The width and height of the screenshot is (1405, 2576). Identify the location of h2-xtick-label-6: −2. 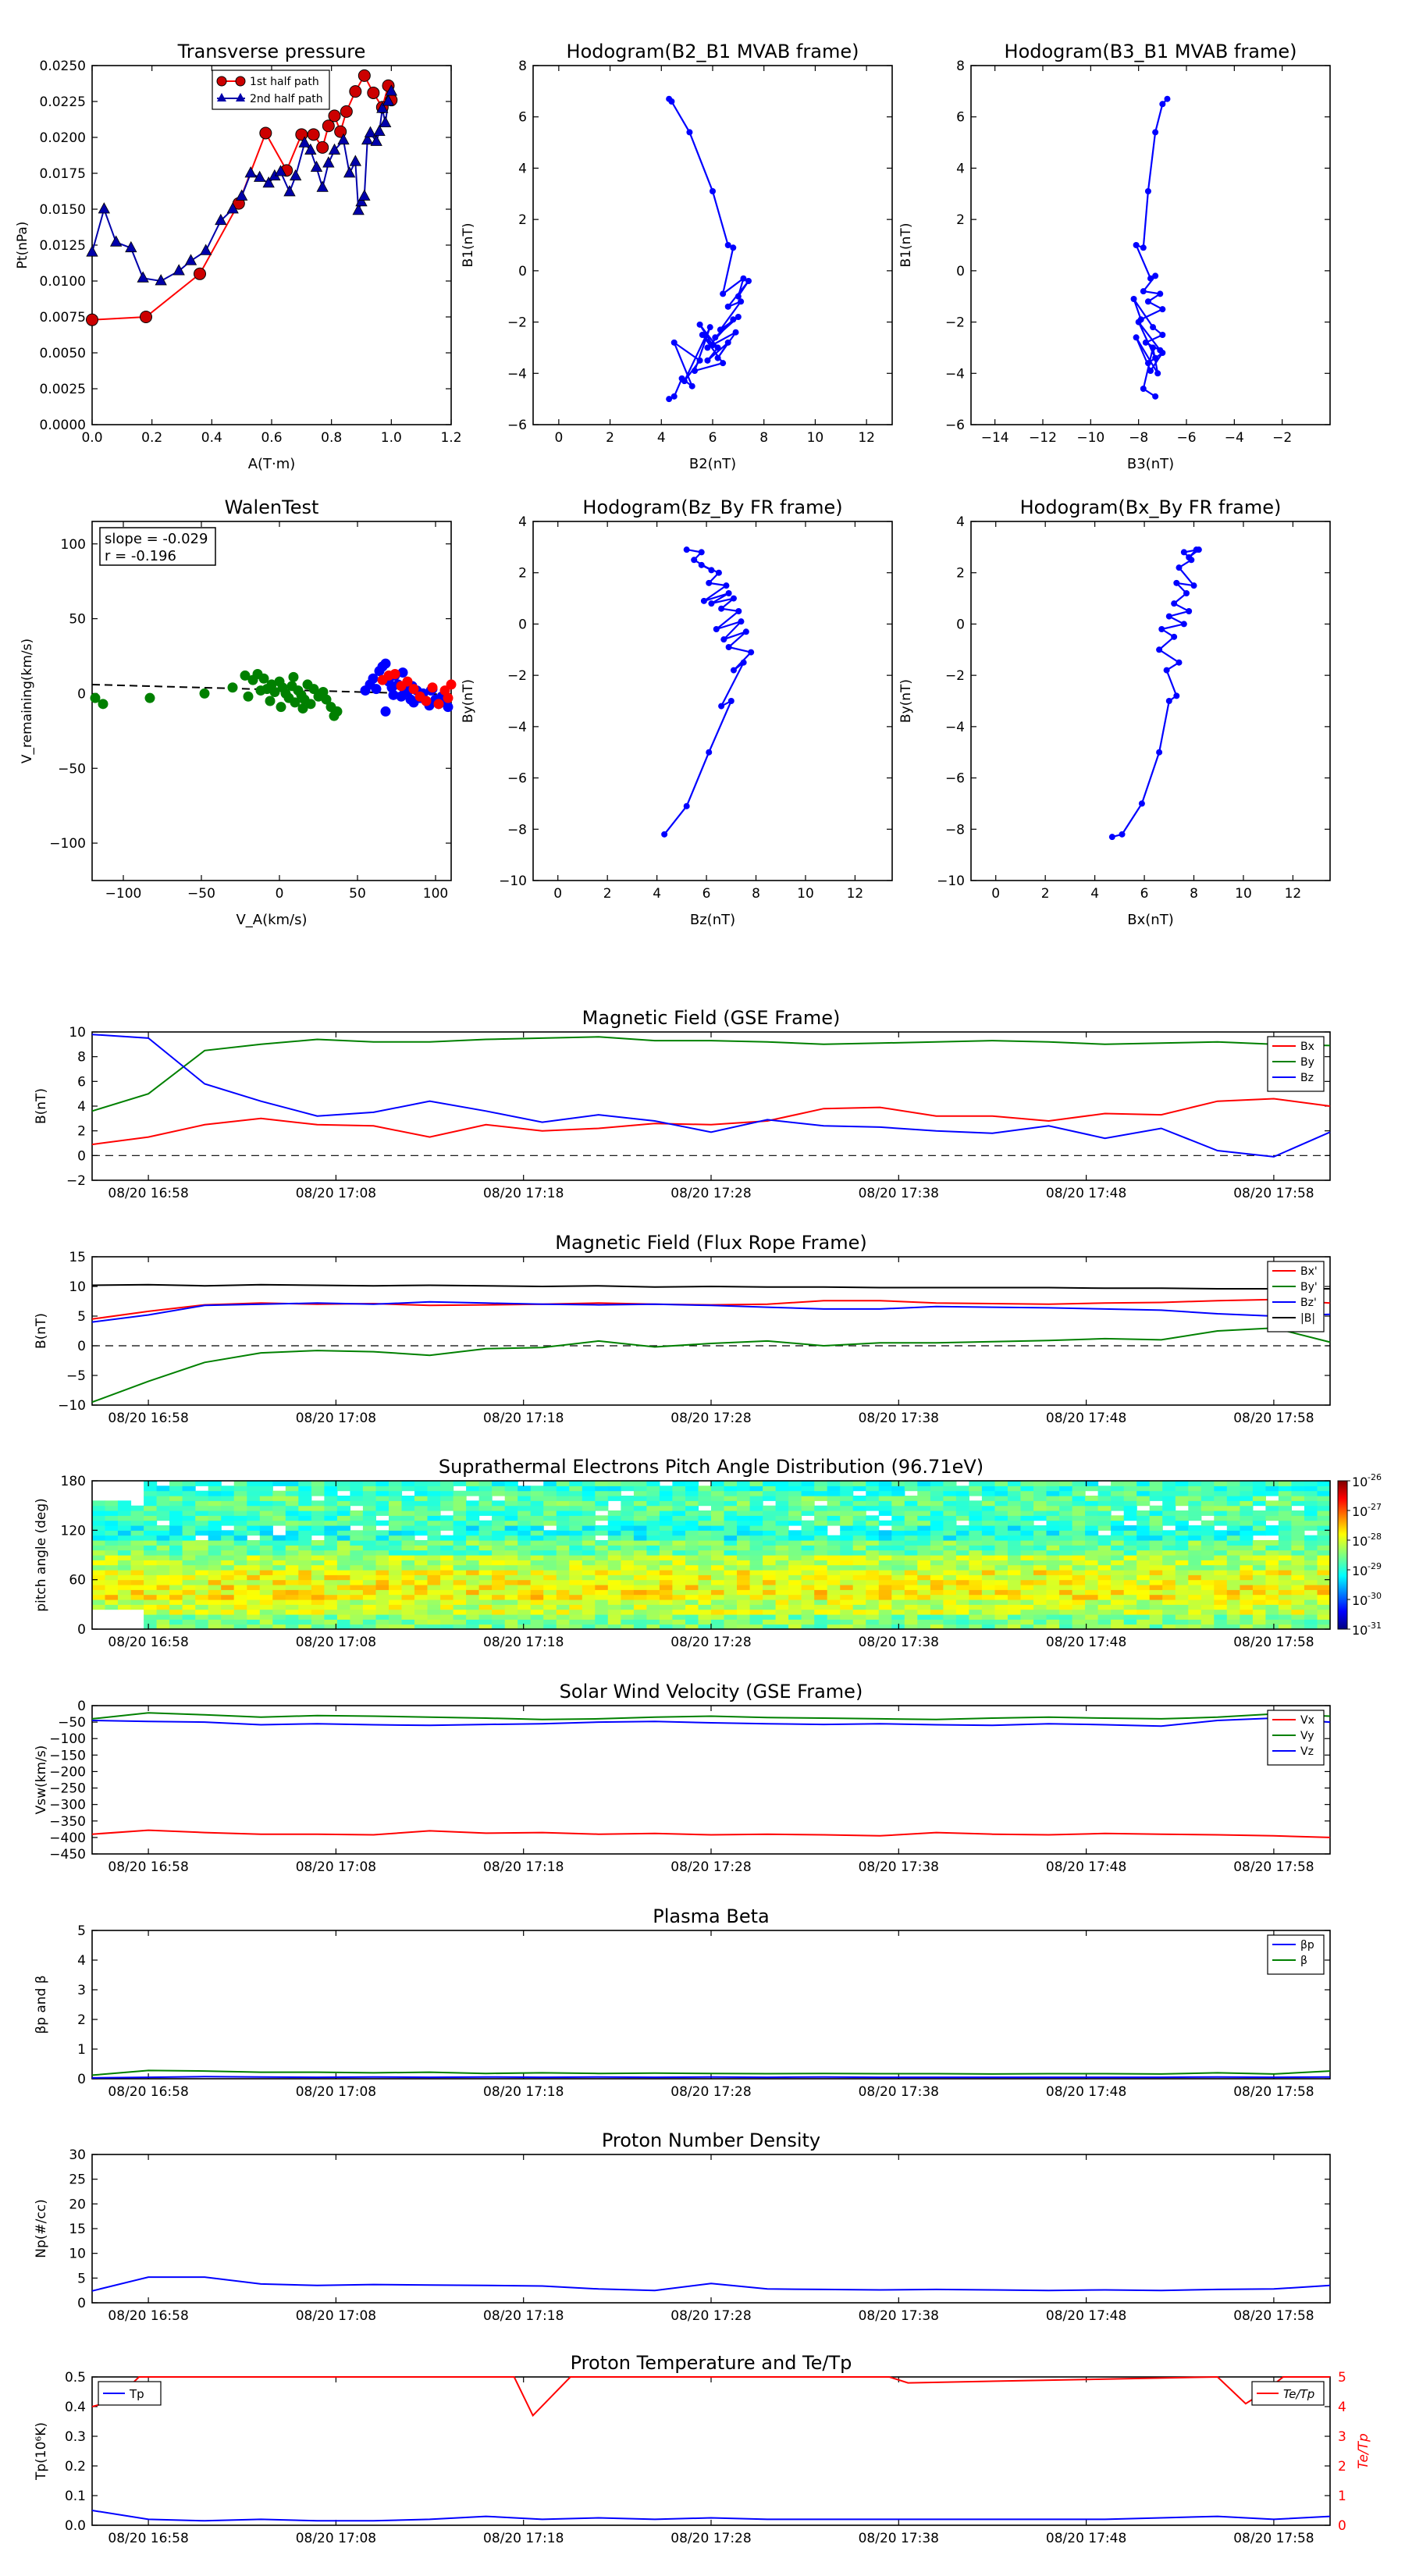
(1282, 438).